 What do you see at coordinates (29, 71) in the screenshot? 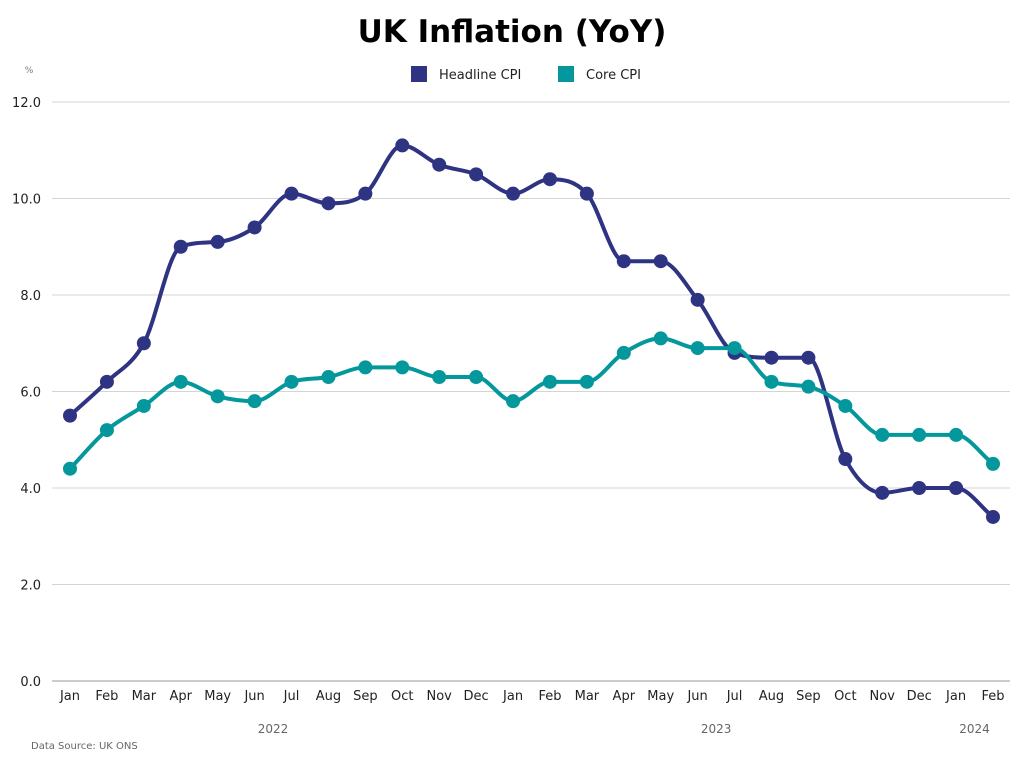
I see `y-axis-unit: %` at bounding box center [29, 71].